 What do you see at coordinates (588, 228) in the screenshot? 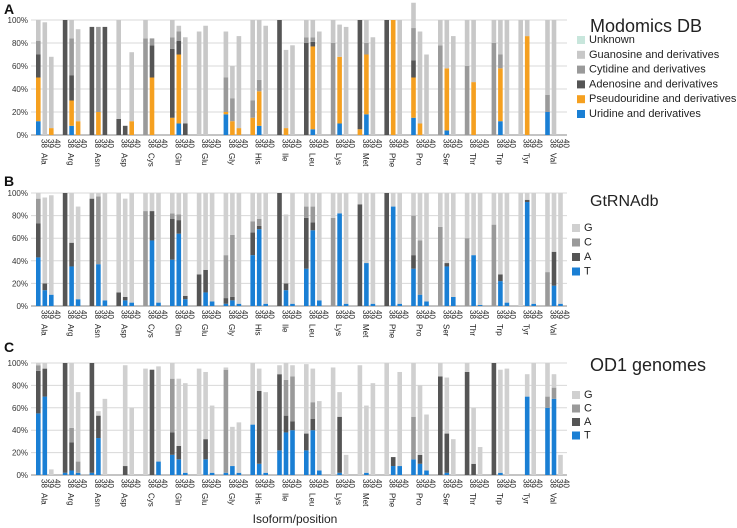
I see `legend-label: G` at bounding box center [588, 228].